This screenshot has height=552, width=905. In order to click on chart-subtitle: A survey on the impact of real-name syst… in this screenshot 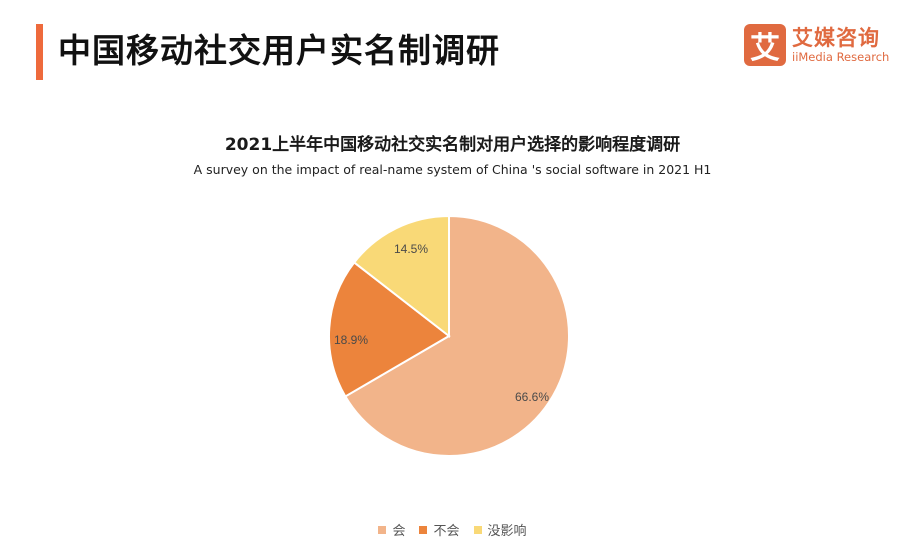, I will do `click(452, 169)`.